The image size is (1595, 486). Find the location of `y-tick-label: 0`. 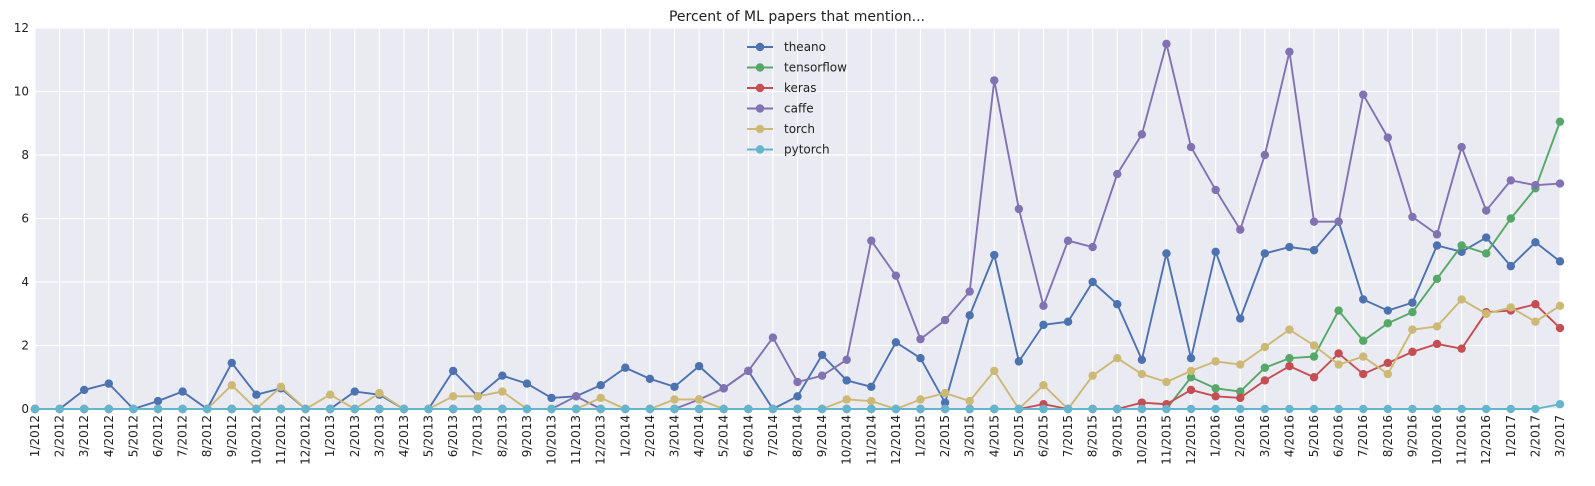

y-tick-label: 0 is located at coordinates (25, 409).